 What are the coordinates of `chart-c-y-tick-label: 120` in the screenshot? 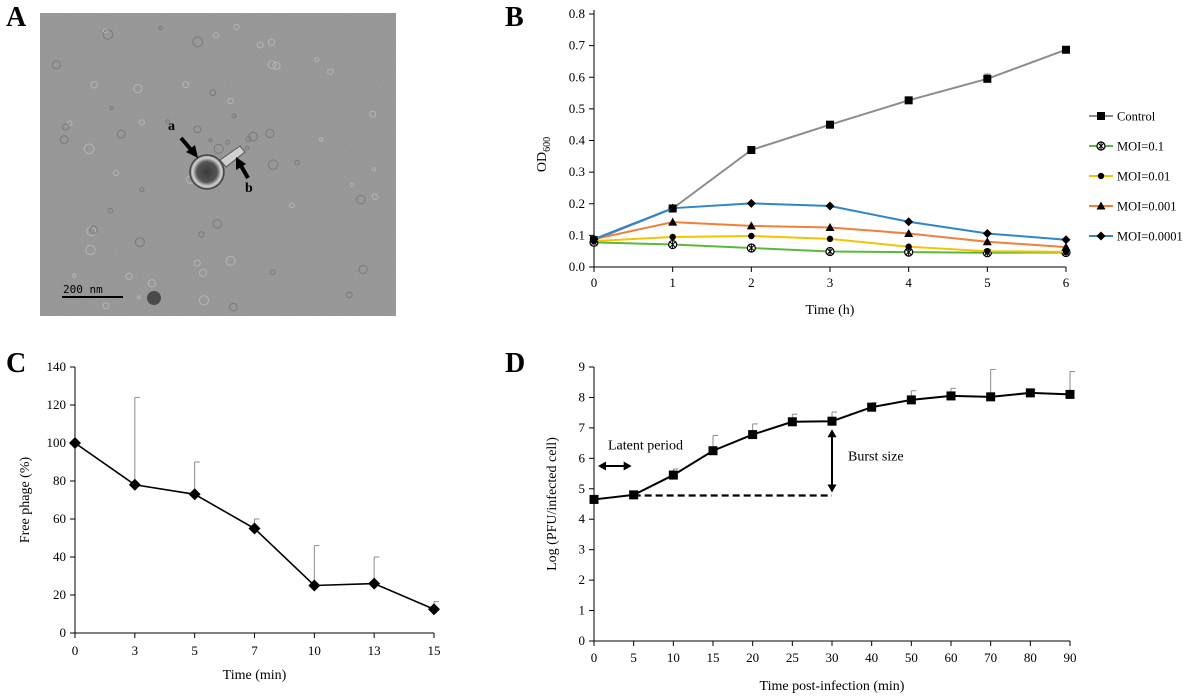 It's located at (57, 404).